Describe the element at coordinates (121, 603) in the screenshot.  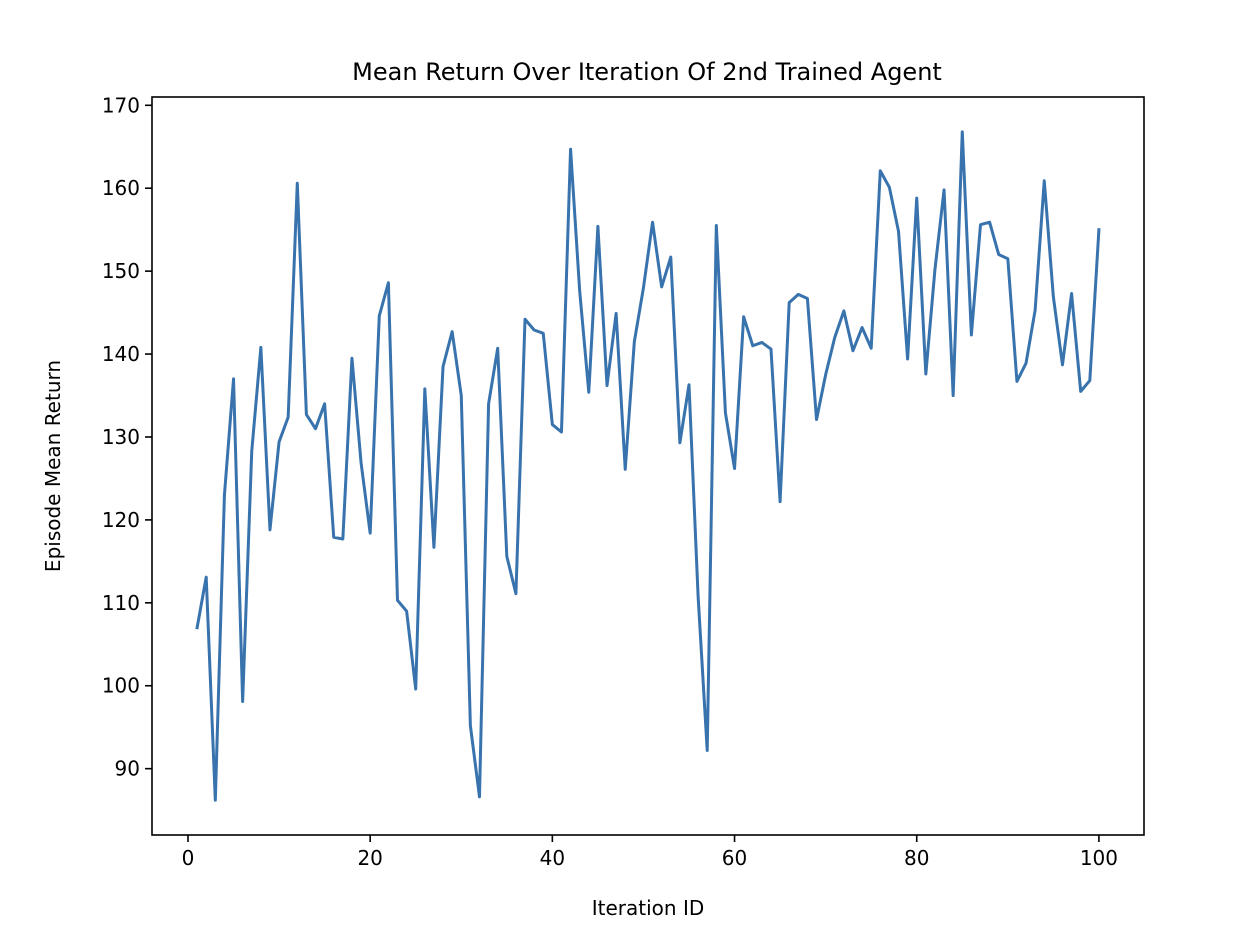
I see `y-tick-label: 110` at that location.